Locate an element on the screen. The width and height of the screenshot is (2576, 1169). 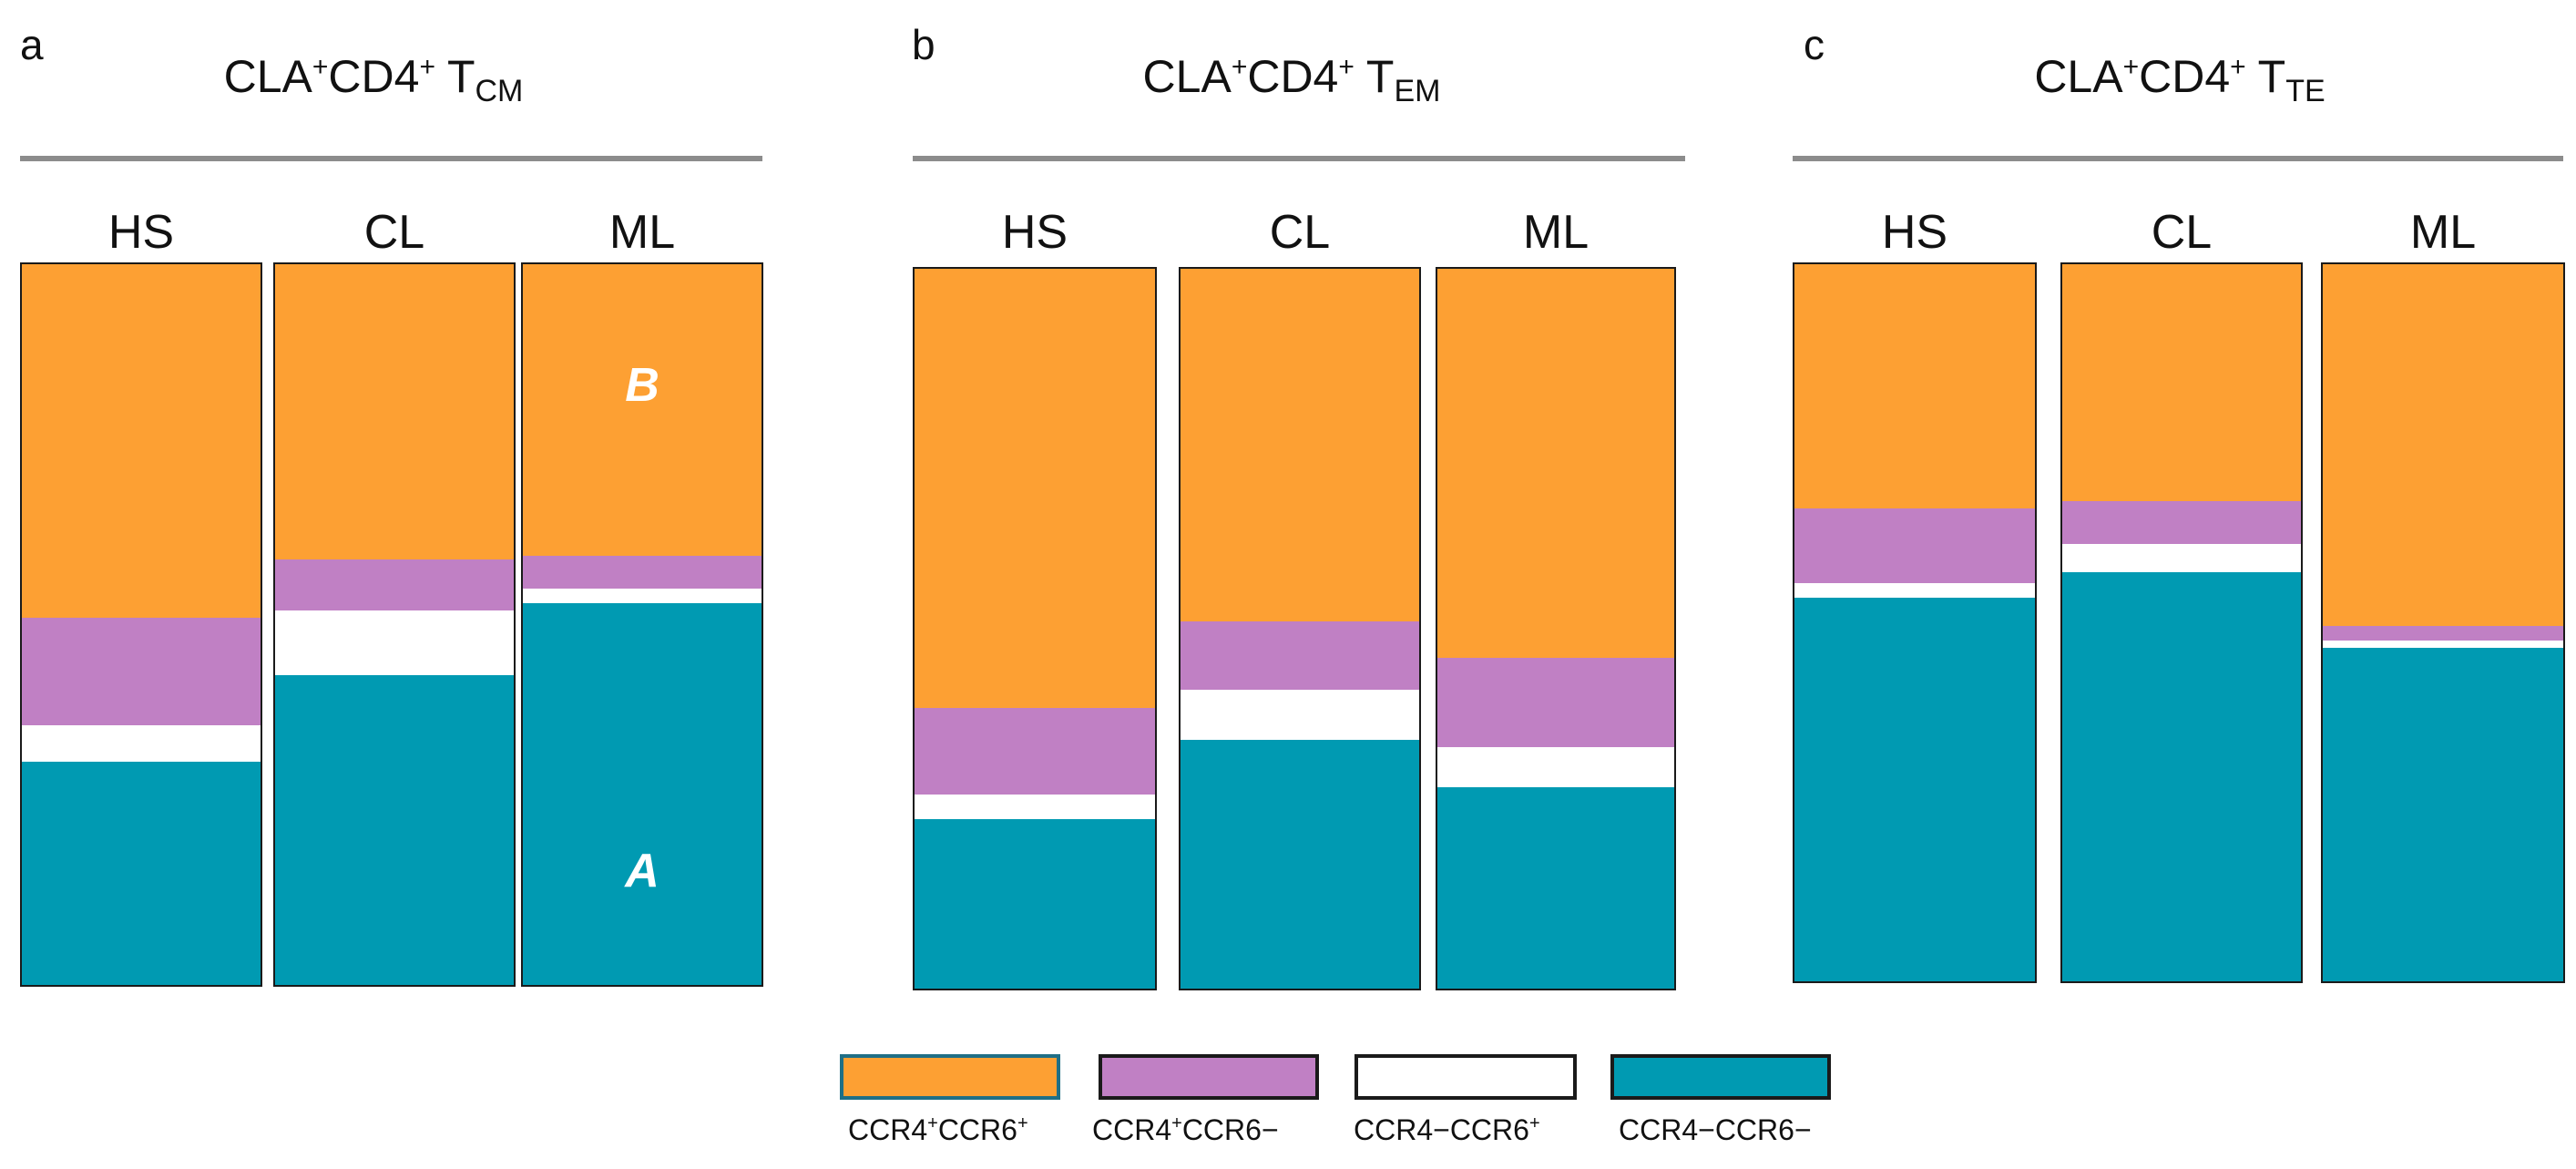
legend-swatch-ccr4n_ccr6n is located at coordinates (1721, 1077).